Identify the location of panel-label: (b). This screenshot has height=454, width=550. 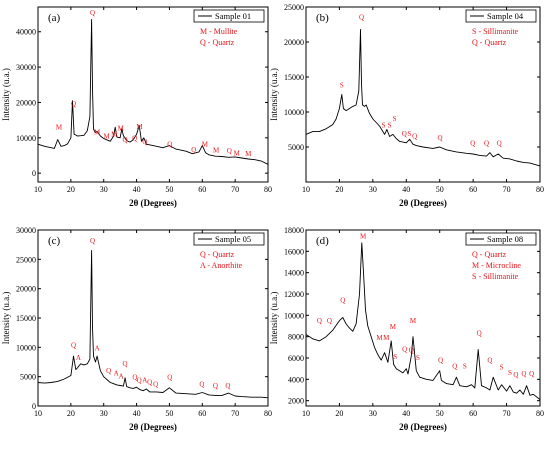
(322, 18).